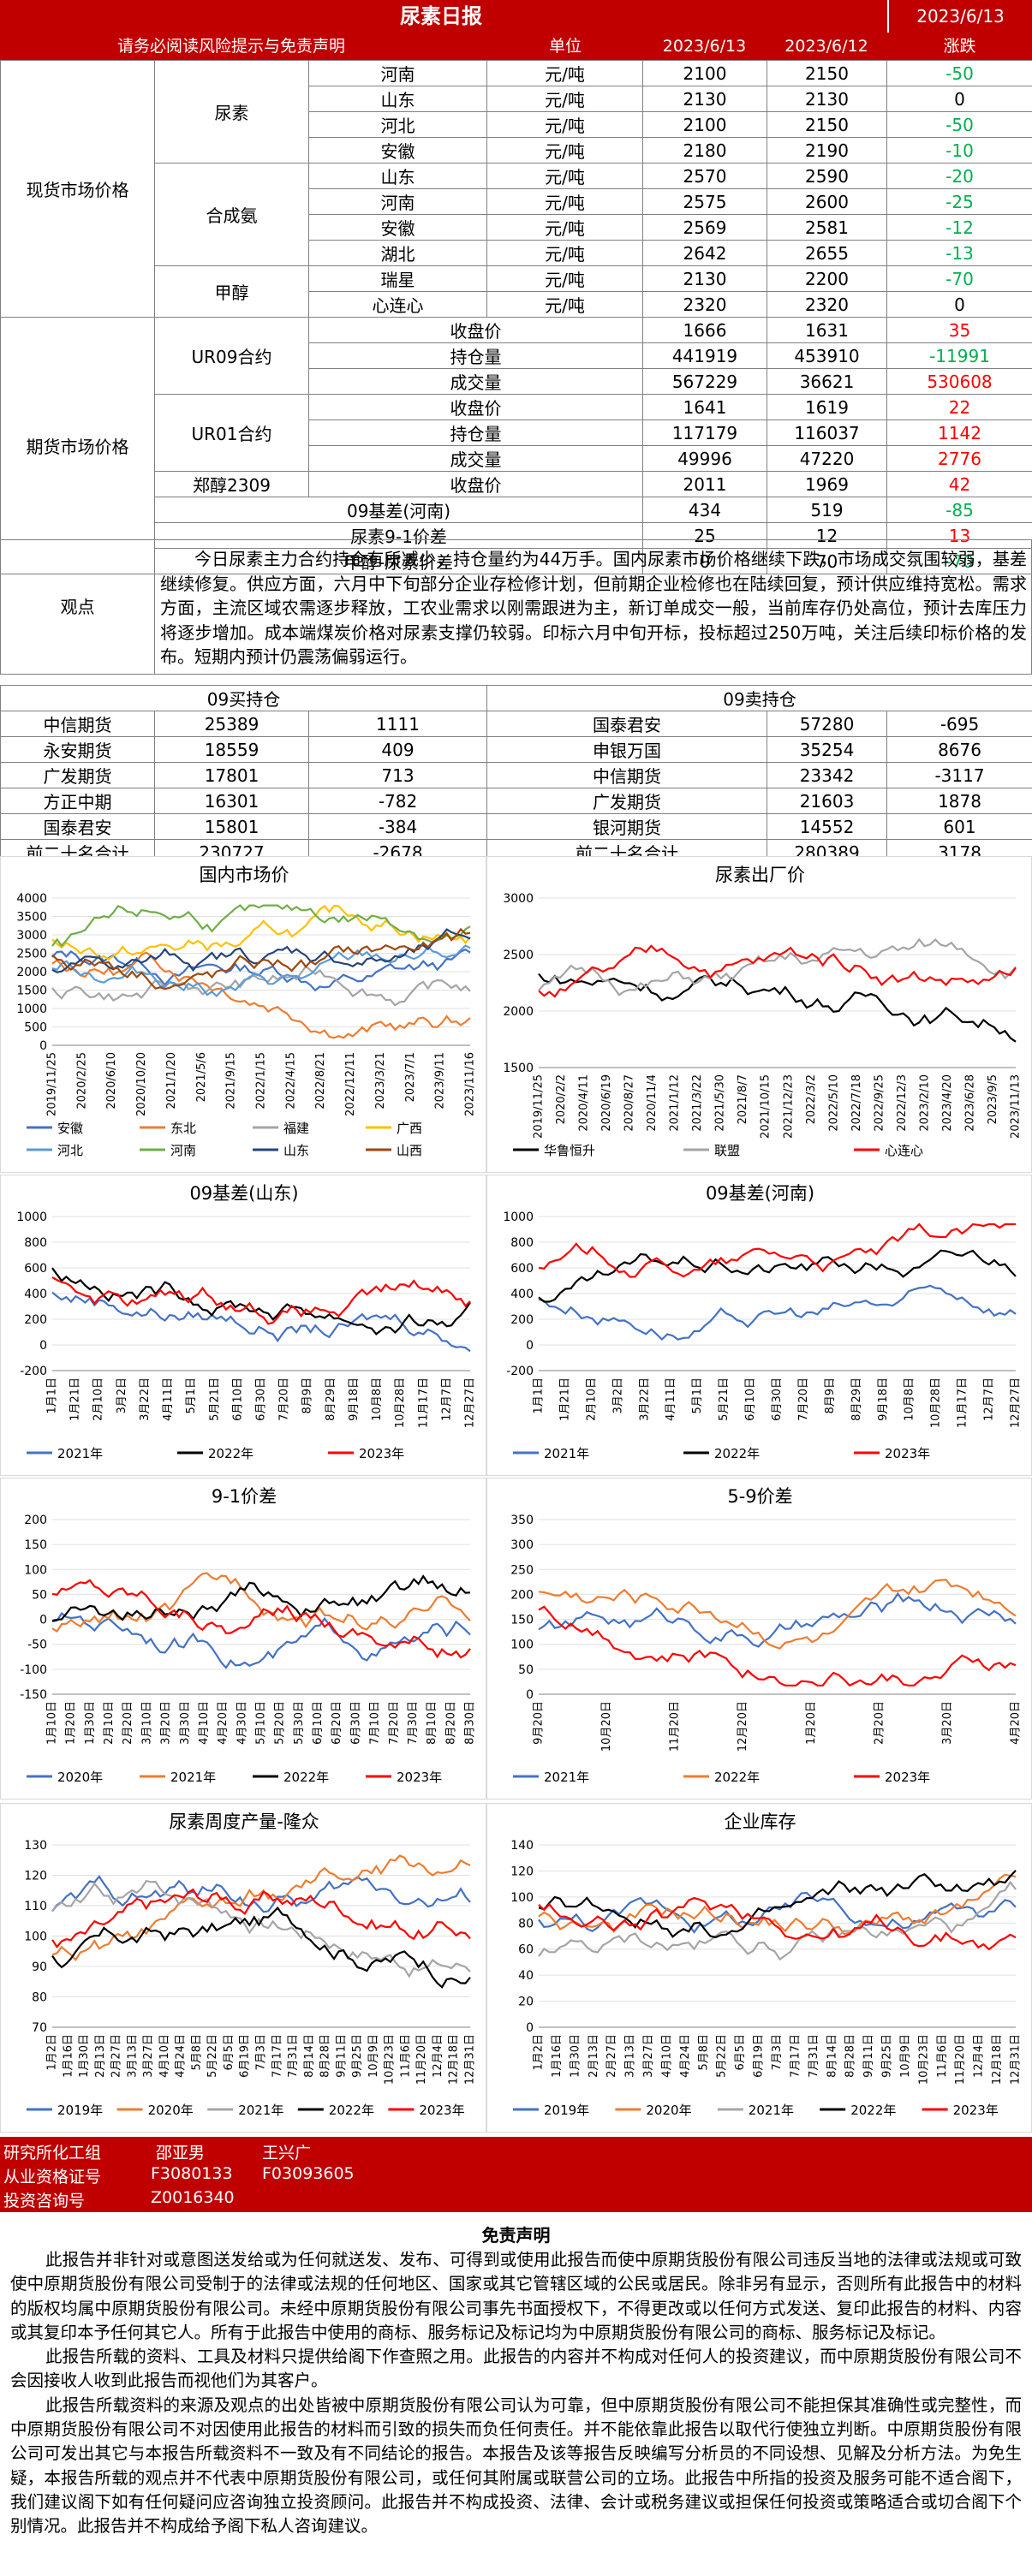 This screenshot has height=2576, width=1032. What do you see at coordinates (910, 1399) in the screenshot?
I see `x-tick: 10月8日` at bounding box center [910, 1399].